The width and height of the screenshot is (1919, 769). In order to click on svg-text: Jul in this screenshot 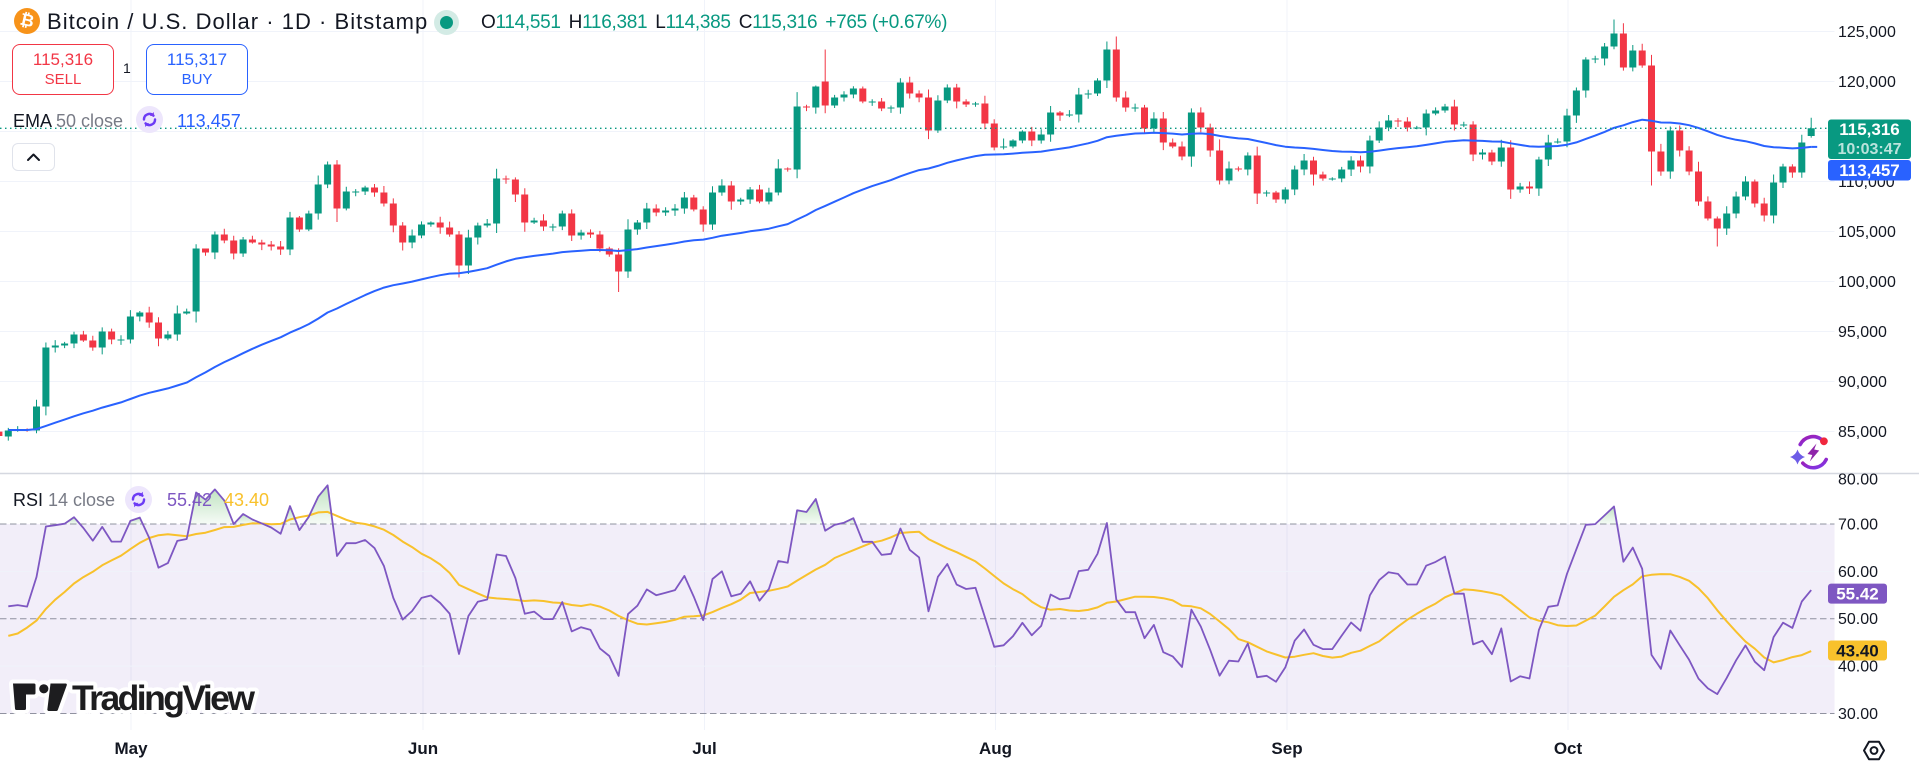, I will do `click(704, 748)`.